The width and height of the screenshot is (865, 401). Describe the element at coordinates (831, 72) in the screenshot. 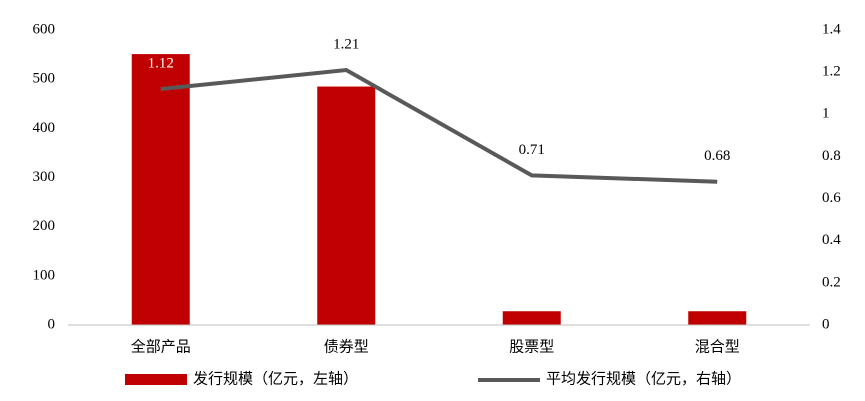

I see `y2-tick-label: 1.2` at that location.